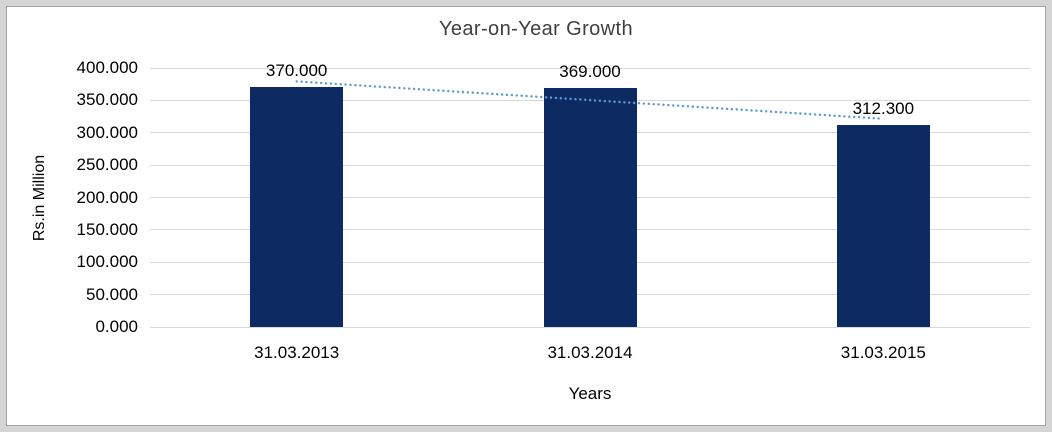 The width and height of the screenshot is (1052, 432). Describe the element at coordinates (296, 71) in the screenshot. I see `data-label: 370.000` at that location.